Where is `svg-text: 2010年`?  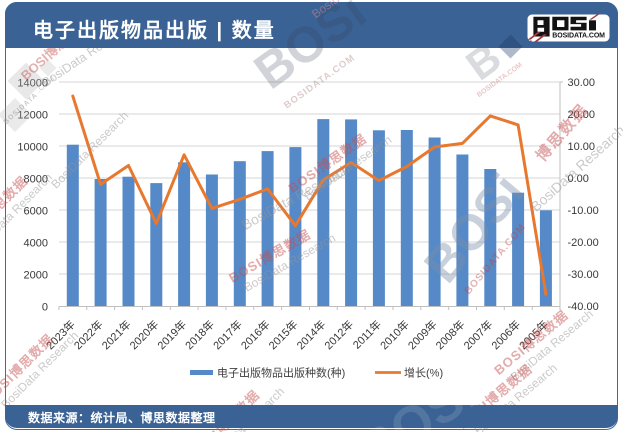 svg-text: 2010年 is located at coordinates (394, 334).